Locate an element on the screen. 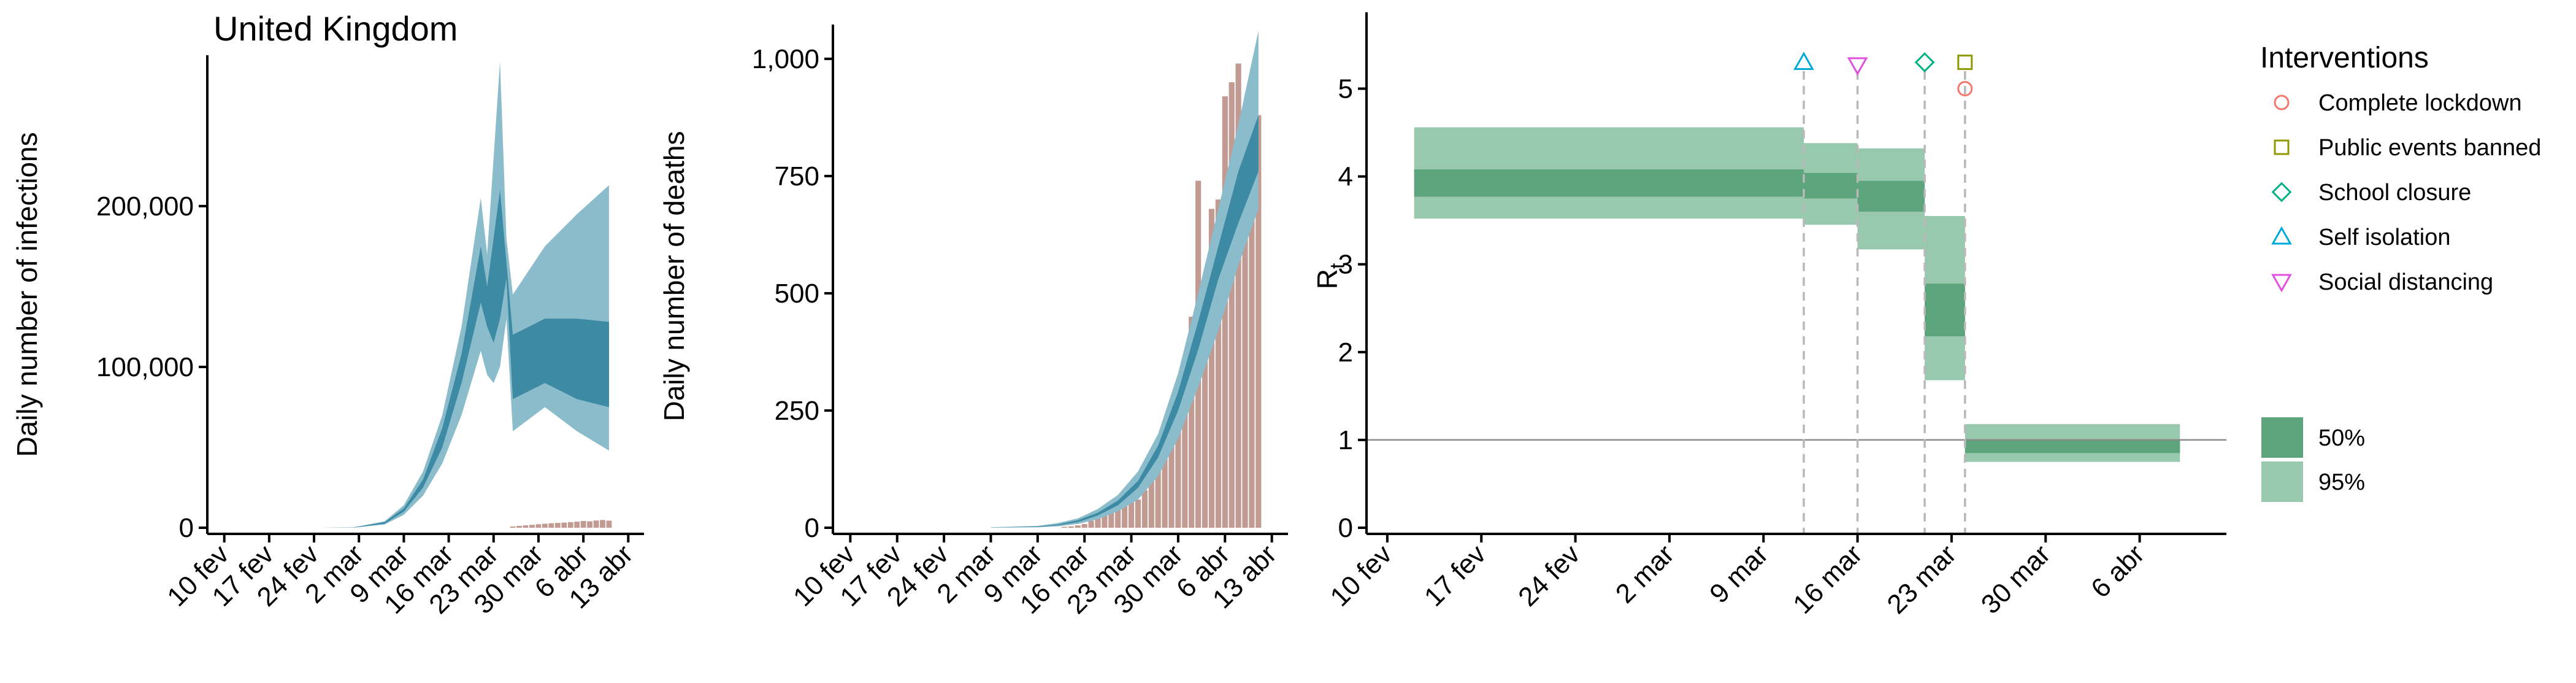 This screenshot has width=2576, height=683. y-axis-label: Daily number of deaths is located at coordinates (674, 276).